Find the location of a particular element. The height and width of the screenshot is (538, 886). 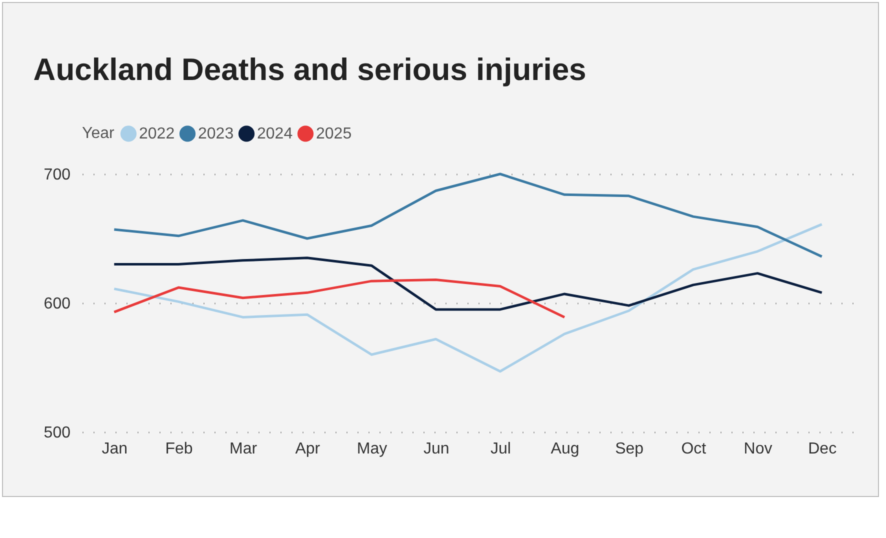

y-tick-label: 700 is located at coordinates (57, 175).